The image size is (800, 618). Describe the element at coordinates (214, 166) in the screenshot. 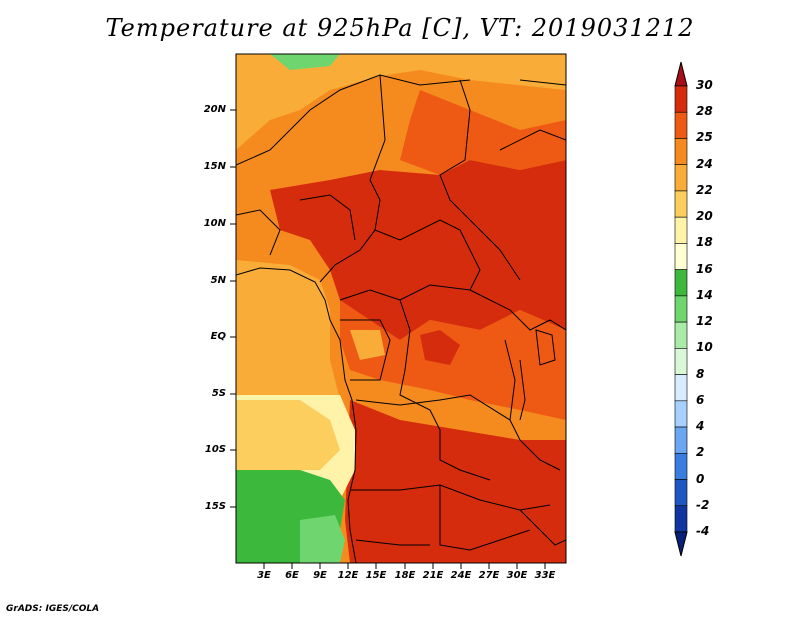

I see `lat-label-15n: 15N` at that location.